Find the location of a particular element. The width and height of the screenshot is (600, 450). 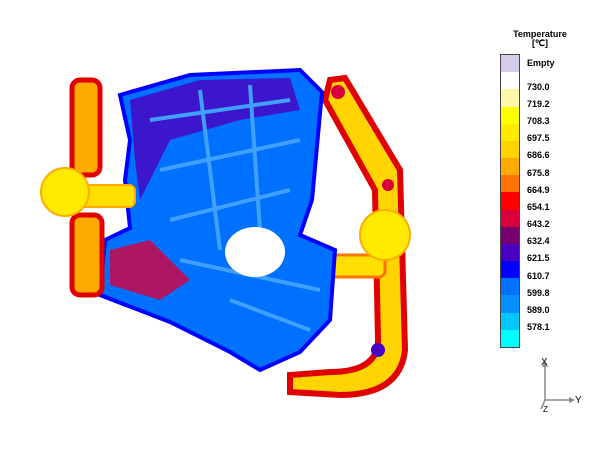

legend-label: 621.5 is located at coordinates (538, 258).